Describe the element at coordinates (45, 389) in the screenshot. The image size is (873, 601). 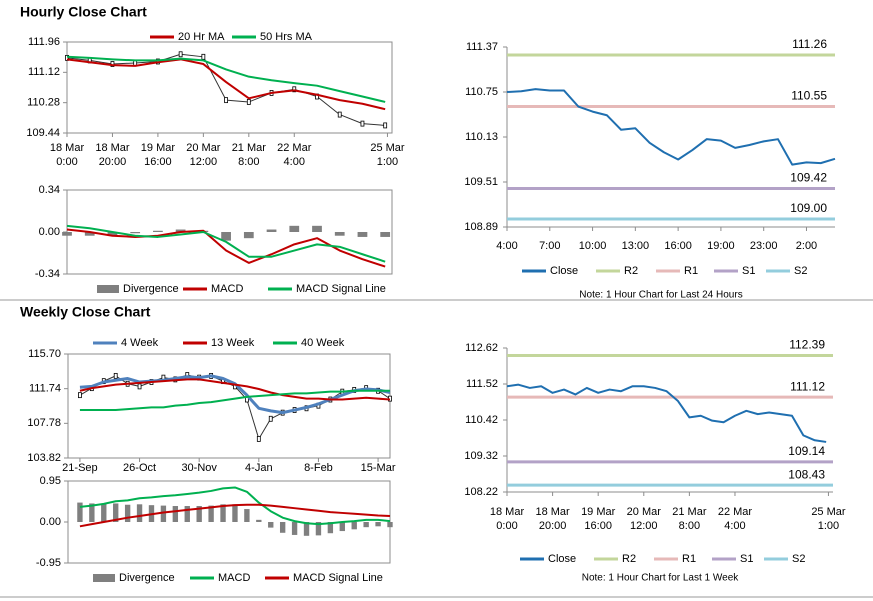
I see `y-tick-label: 111.74` at that location.